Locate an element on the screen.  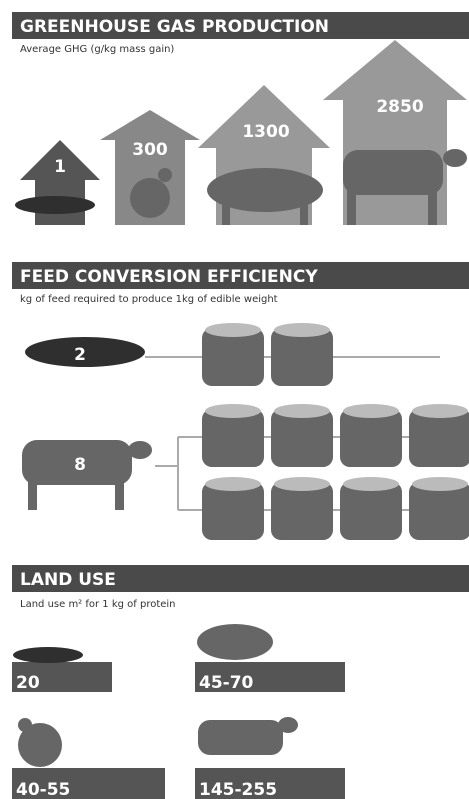
value-label: 40-55 is located at coordinates (43, 789).